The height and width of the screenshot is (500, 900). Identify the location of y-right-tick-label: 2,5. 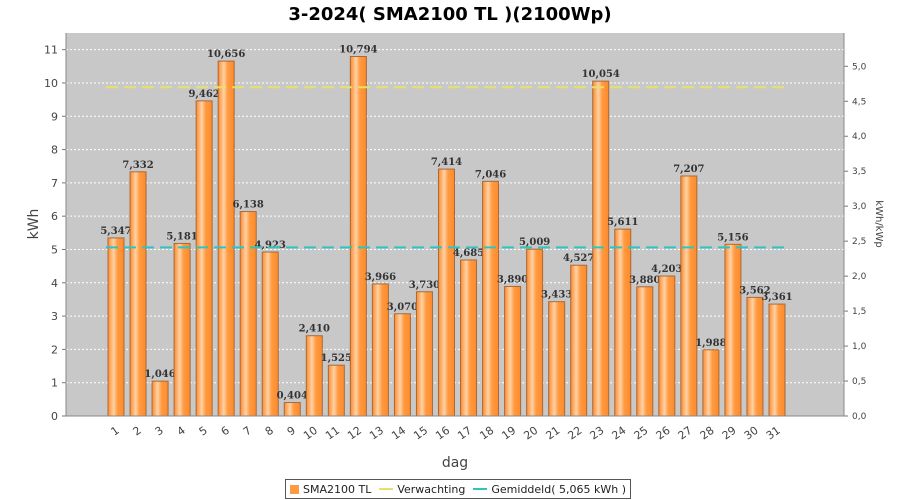
(859, 242).